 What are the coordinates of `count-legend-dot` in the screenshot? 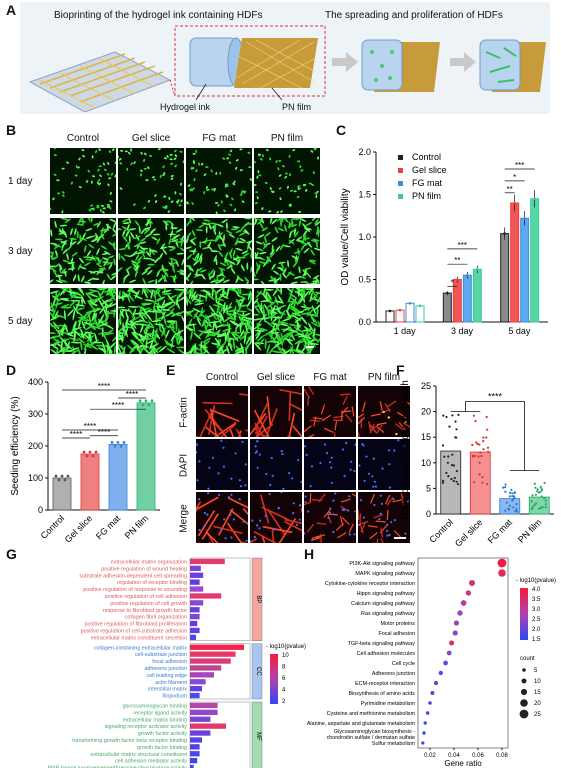 It's located at (524, 703).